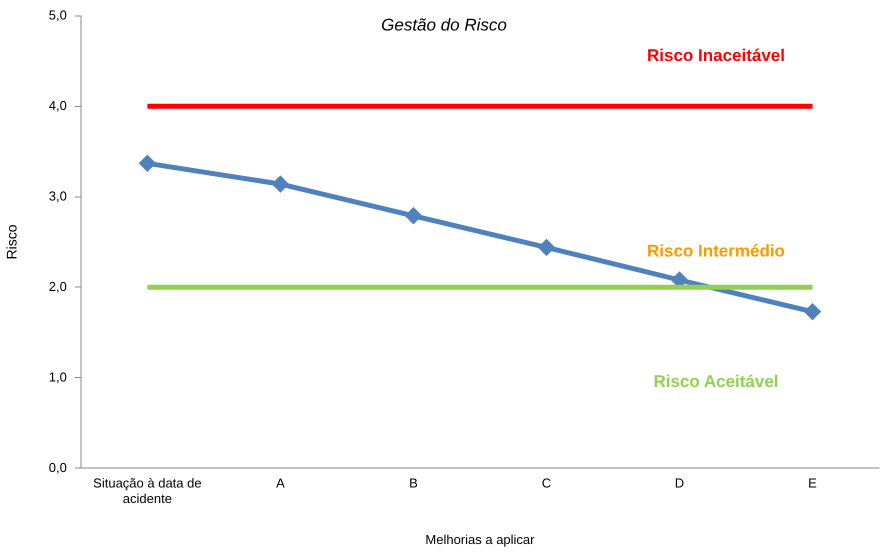 The height and width of the screenshot is (552, 888). I want to click on annotation: Risco Intermédio, so click(716, 251).